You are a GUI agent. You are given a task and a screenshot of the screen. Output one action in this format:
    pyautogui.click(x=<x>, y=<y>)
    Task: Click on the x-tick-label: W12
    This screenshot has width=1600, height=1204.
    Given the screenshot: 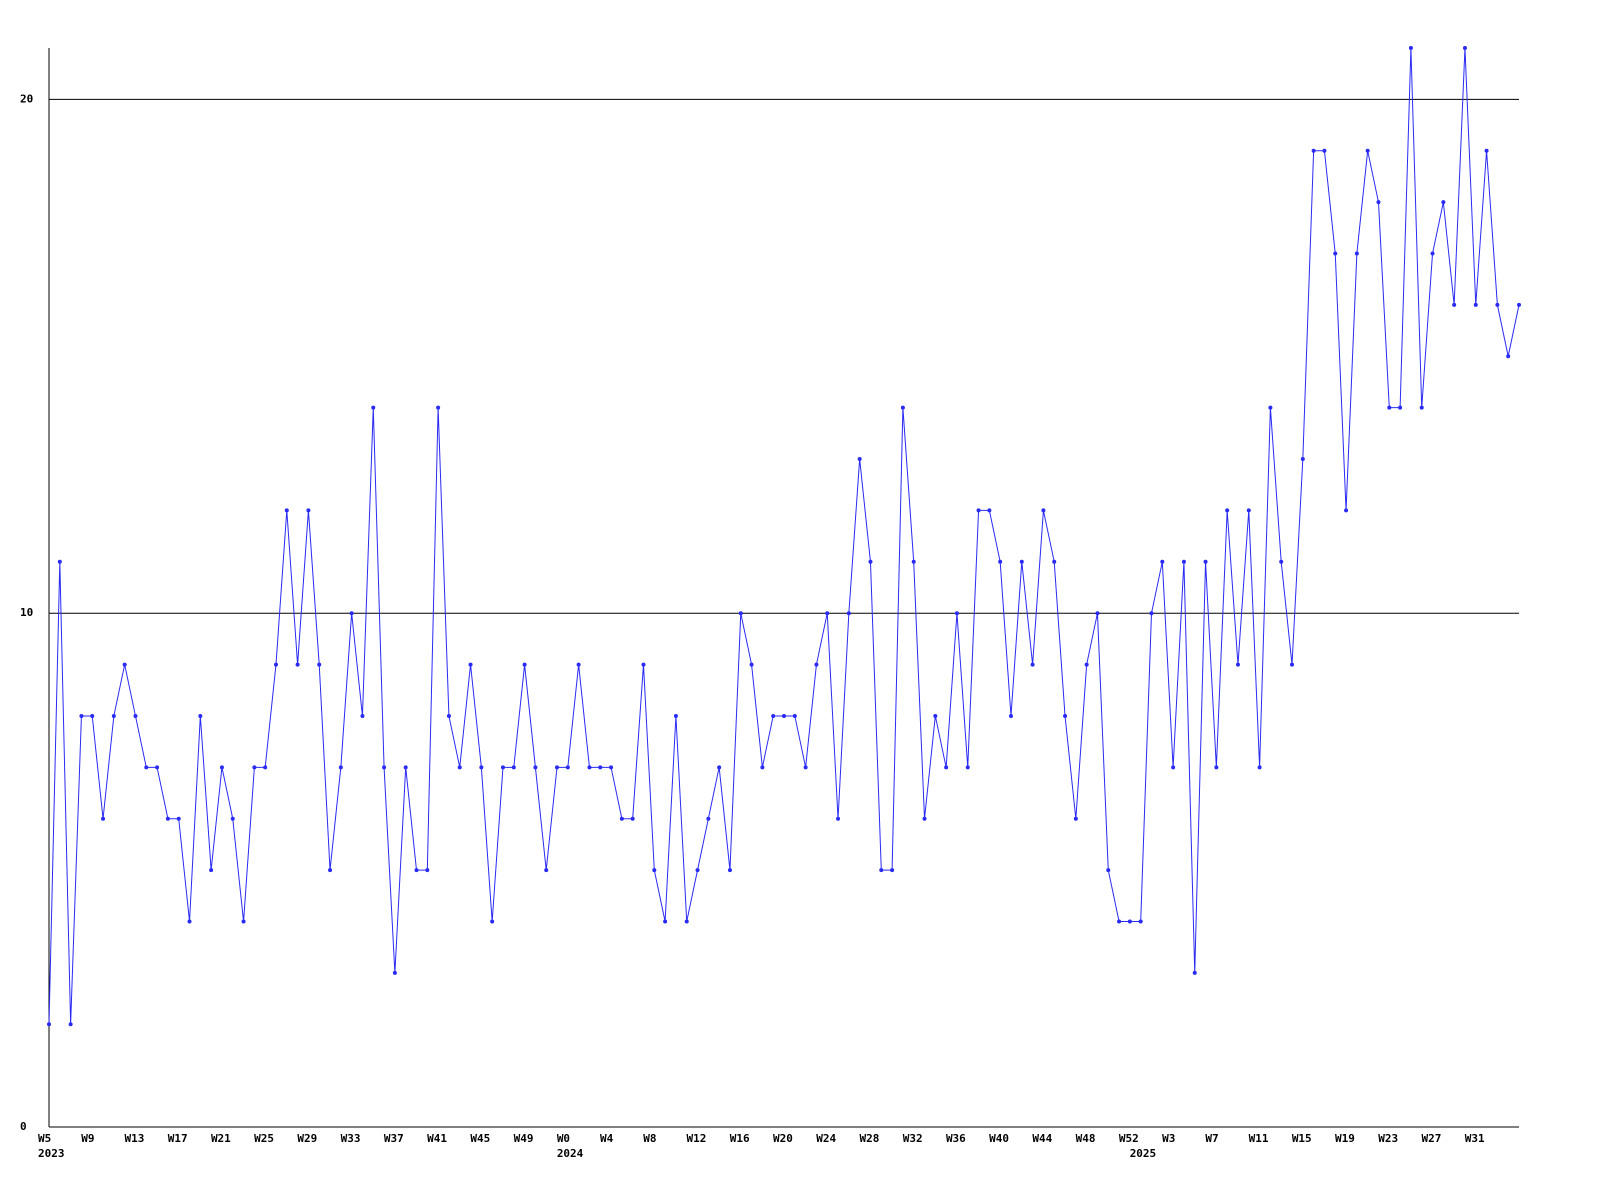 What is the action you would take?
    pyautogui.click(x=697, y=1138)
    